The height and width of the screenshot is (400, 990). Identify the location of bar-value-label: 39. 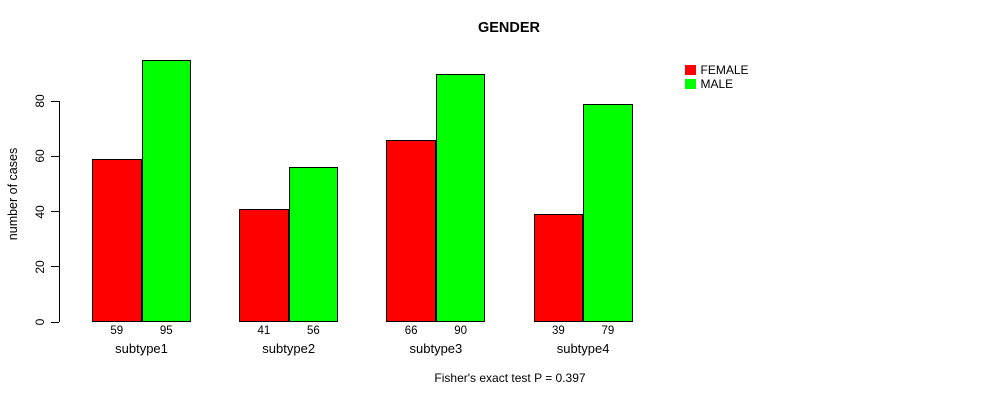
(558, 331).